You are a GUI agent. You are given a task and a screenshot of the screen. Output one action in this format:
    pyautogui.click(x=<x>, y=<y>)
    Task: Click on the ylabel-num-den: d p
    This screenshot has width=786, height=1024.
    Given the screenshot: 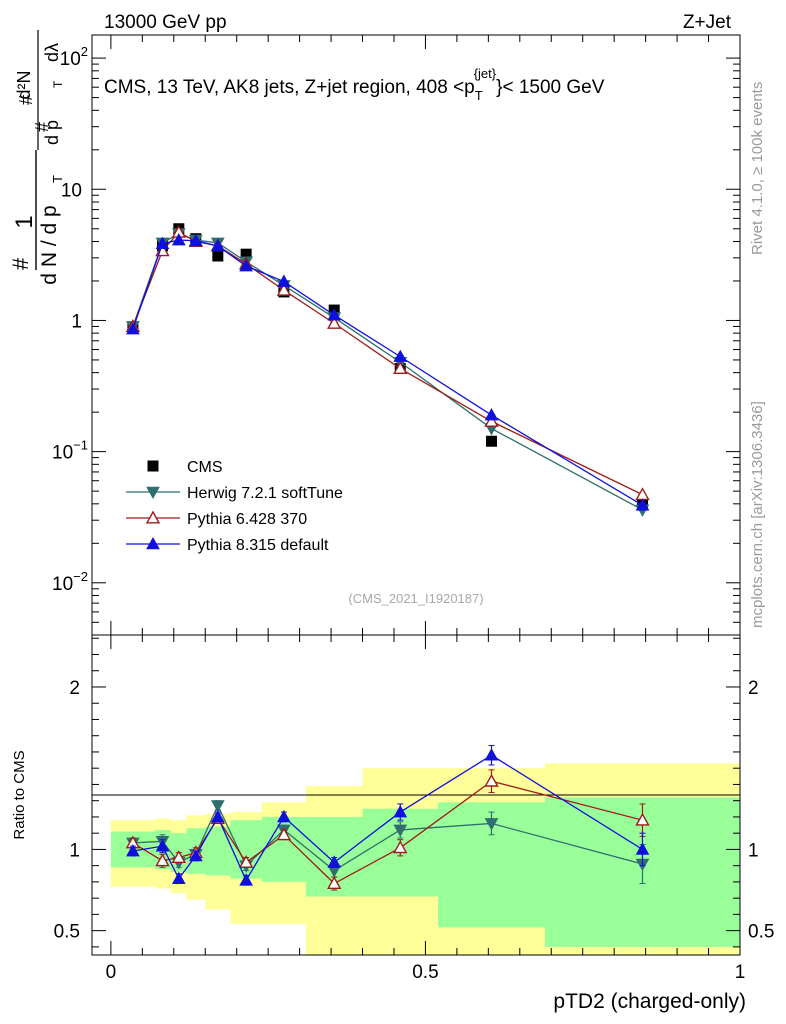 What is the action you would take?
    pyautogui.click(x=52, y=132)
    